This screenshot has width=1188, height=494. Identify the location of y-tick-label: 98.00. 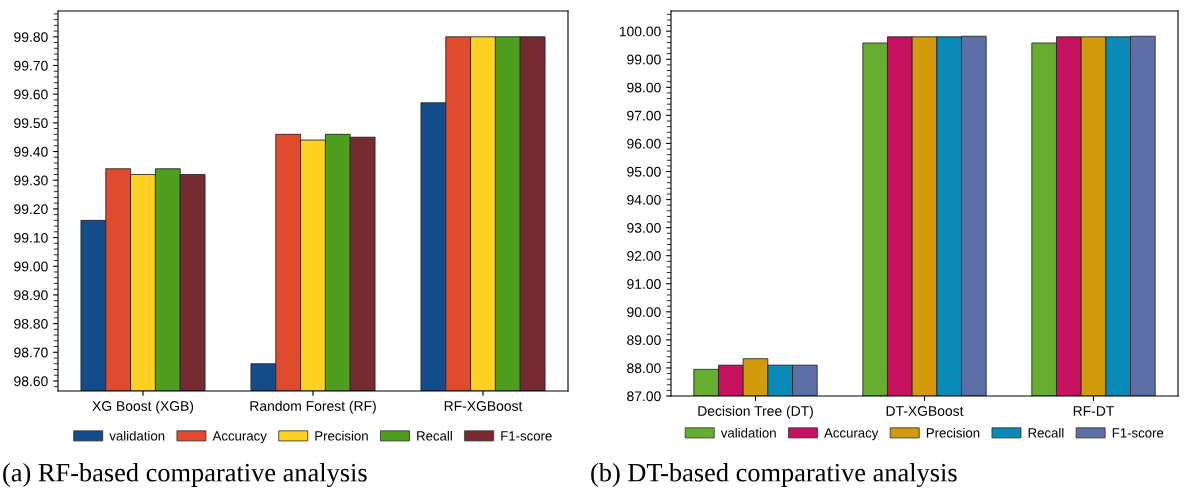
(644, 87).